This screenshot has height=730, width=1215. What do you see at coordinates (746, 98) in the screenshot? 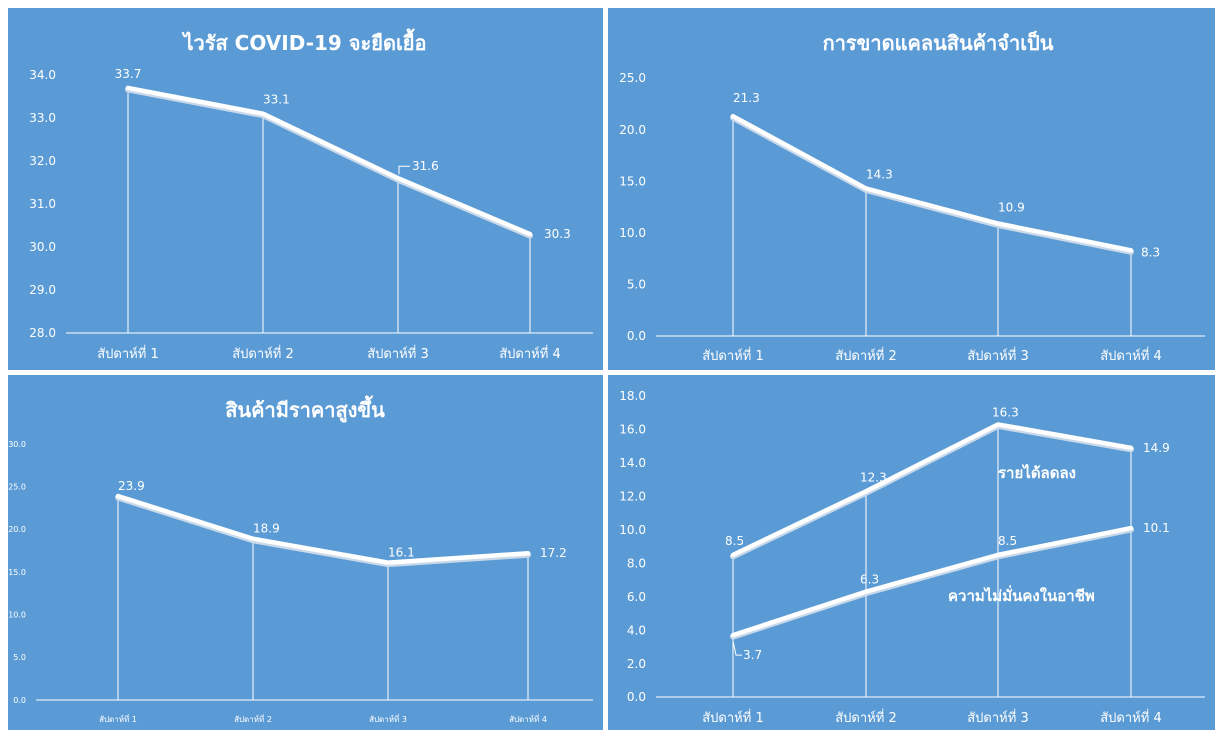
I see `data-label: 21.3` at bounding box center [746, 98].